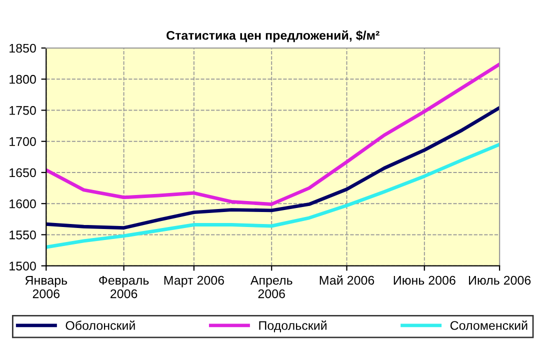 This screenshot has width=543, height=343. What do you see at coordinates (271, 287) in the screenshot?
I see `x-tick-label: Апрель 2006` at bounding box center [271, 287].